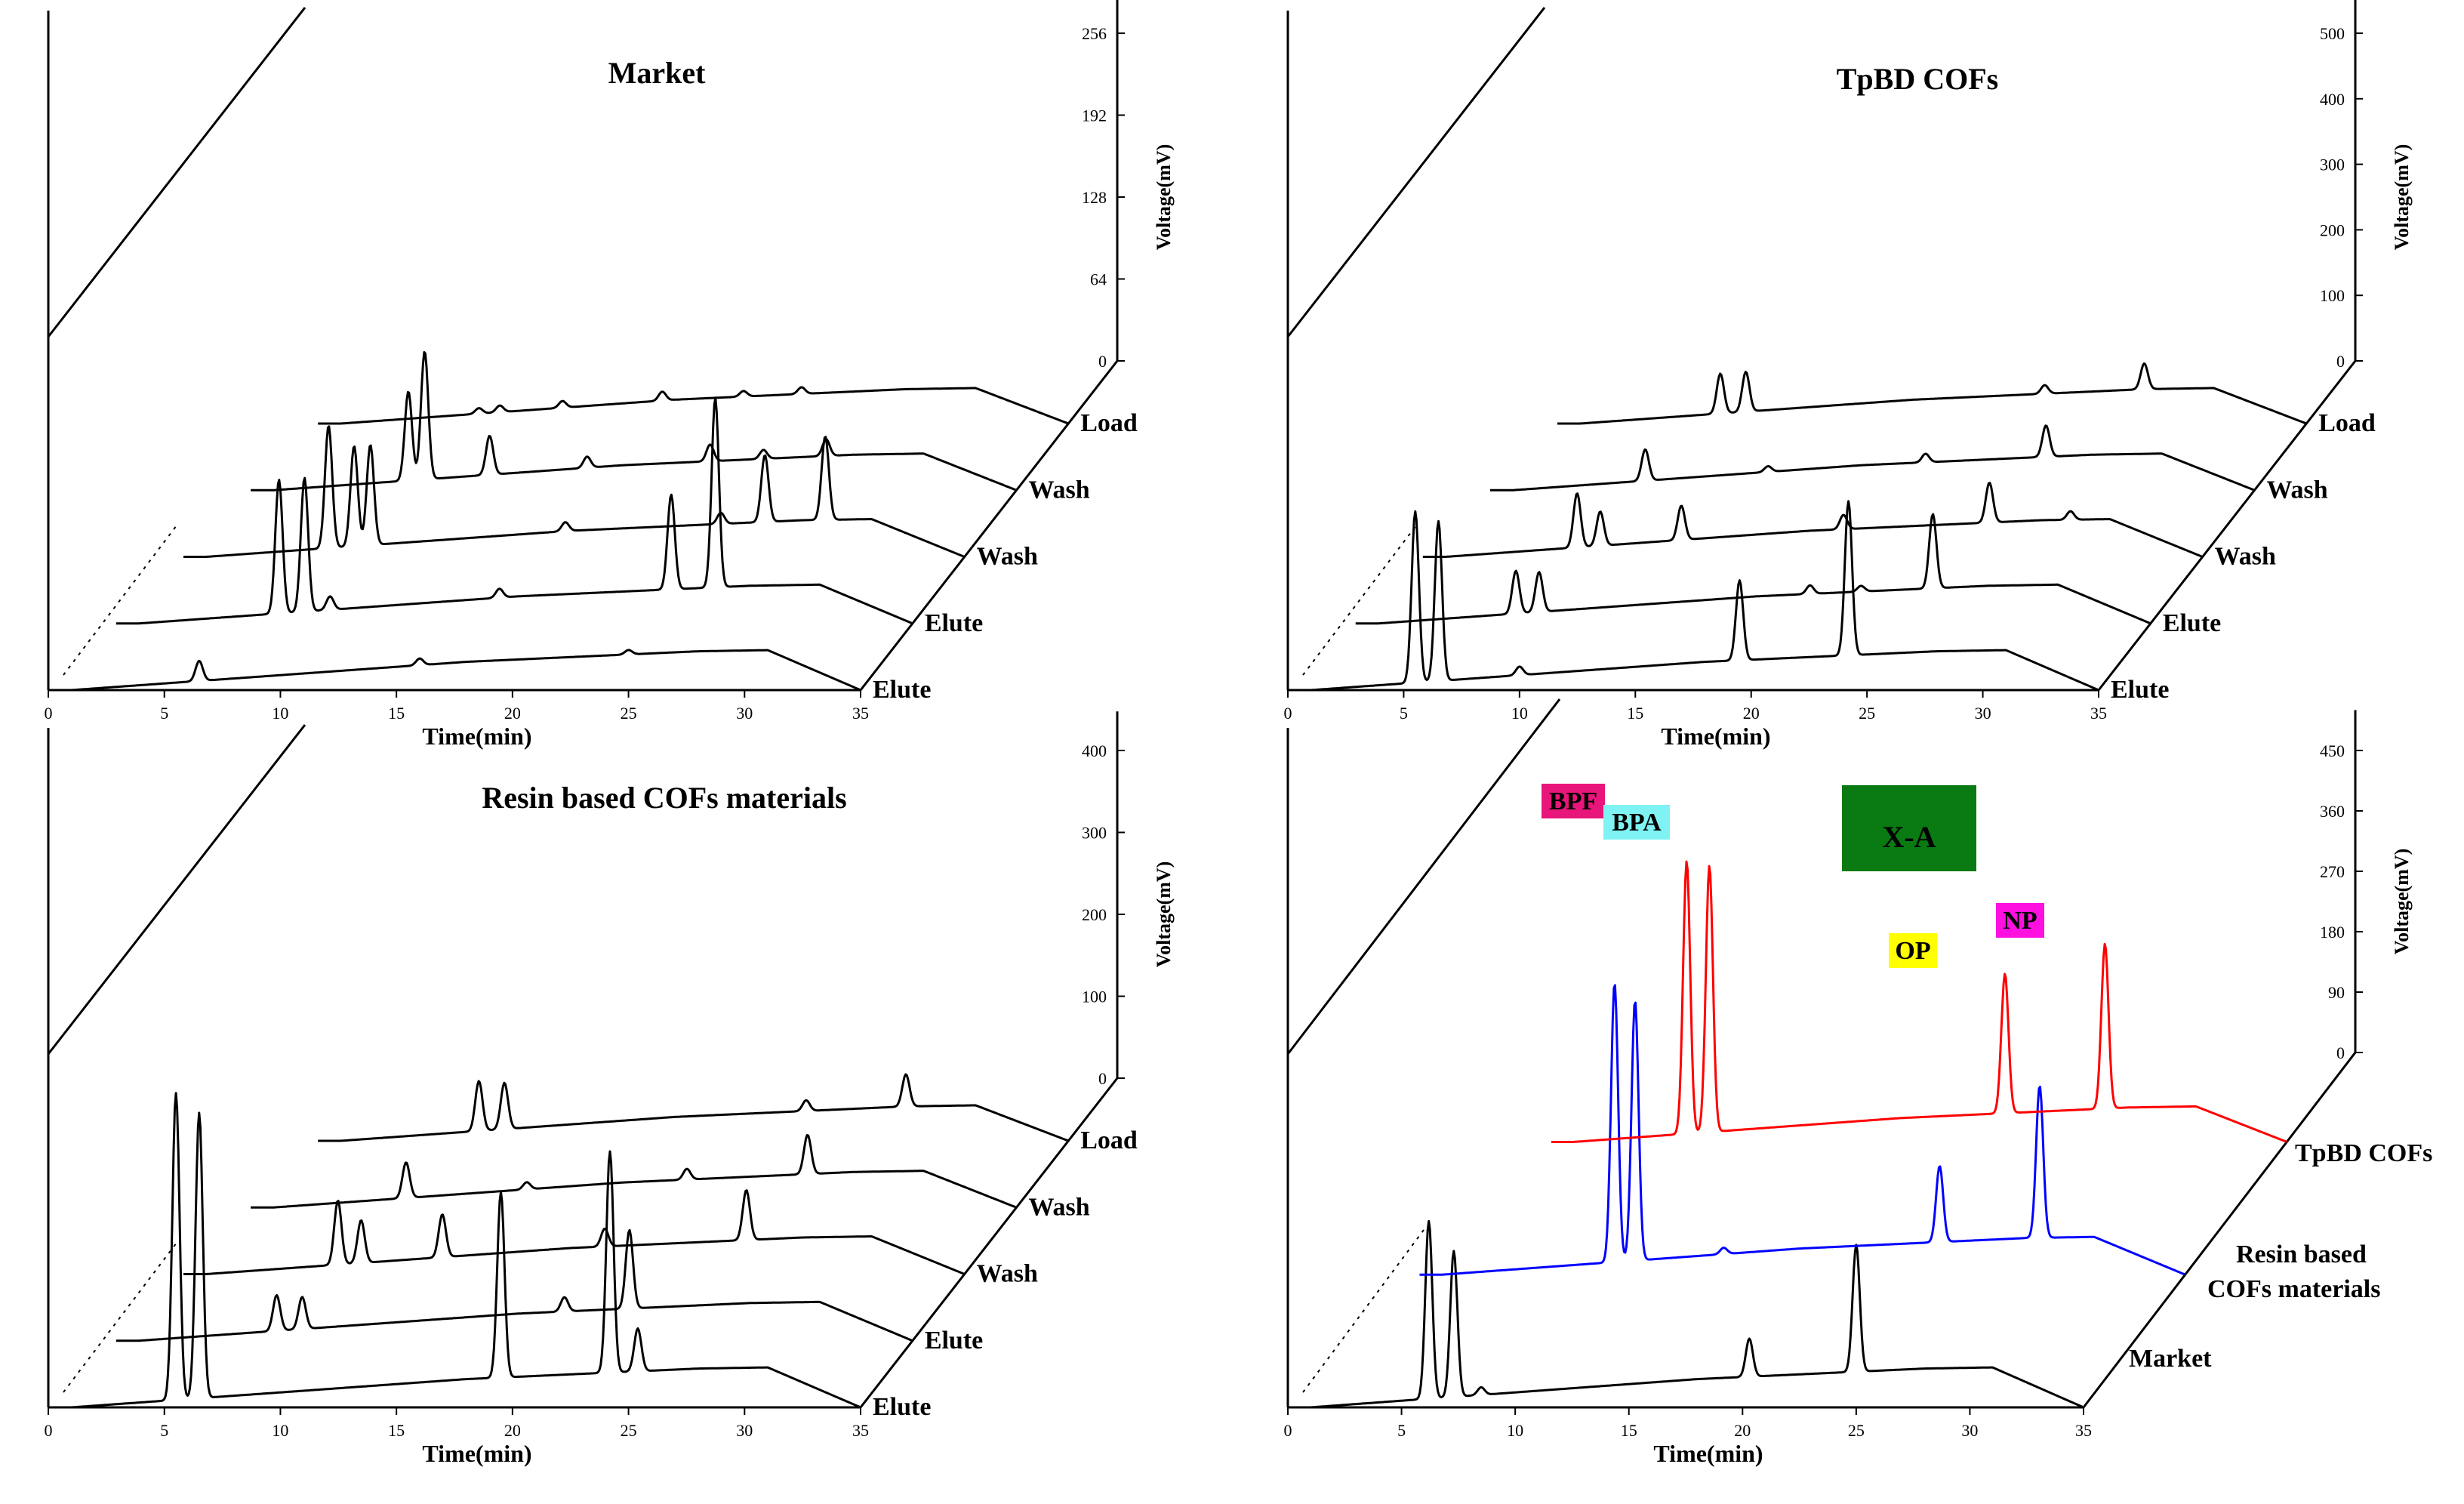 The height and width of the screenshot is (1504, 2464). Describe the element at coordinates (2336, 992) in the screenshot. I see `y-tick-label: 90` at that location.